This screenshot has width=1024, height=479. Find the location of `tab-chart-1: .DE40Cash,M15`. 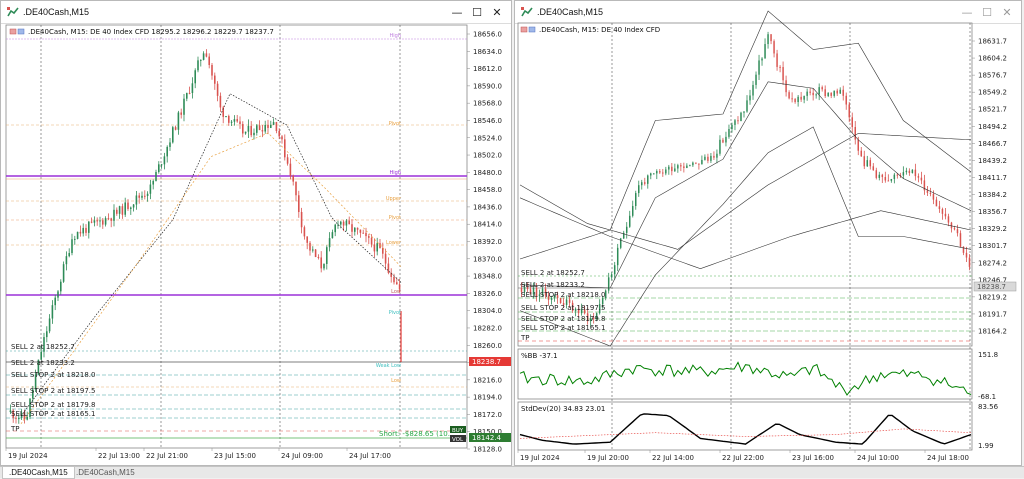

tab-chart-1: .DE40Cash,M15 is located at coordinates (38, 473).